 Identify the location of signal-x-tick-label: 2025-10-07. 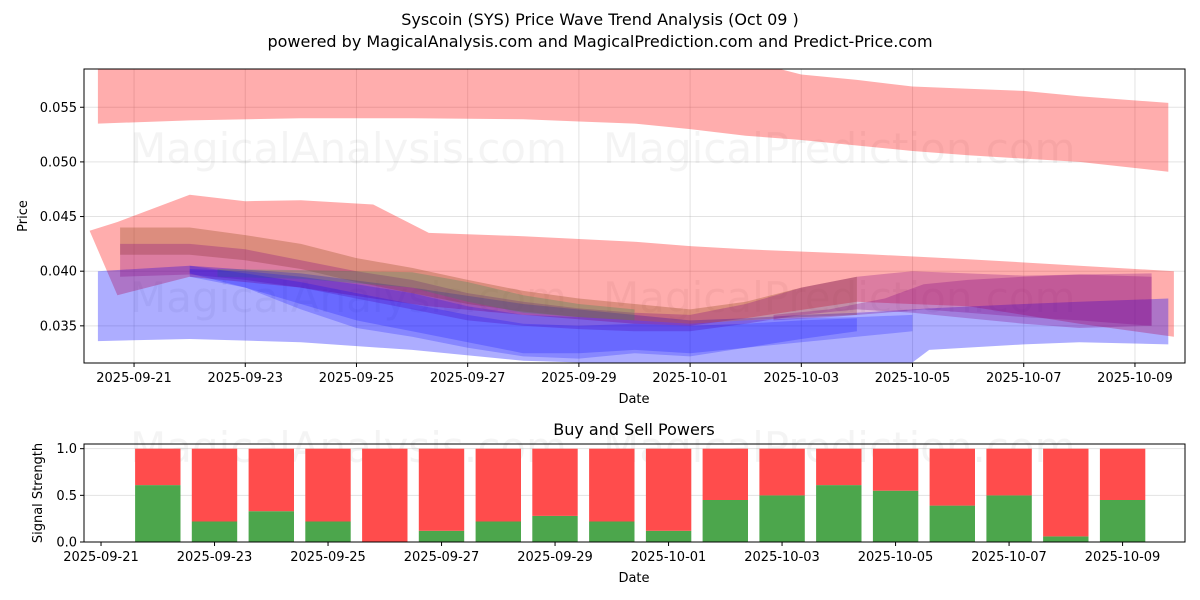
(1009, 557).